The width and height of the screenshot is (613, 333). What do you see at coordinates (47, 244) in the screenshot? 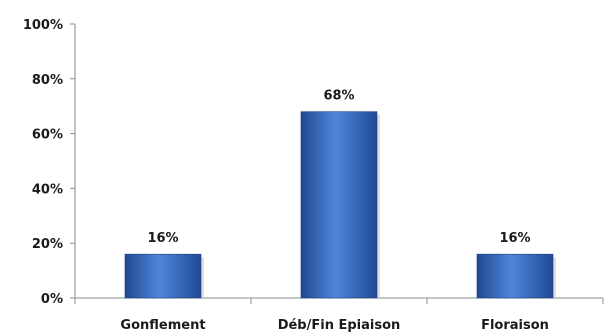
I see `y-tick-label: 20%` at bounding box center [47, 244].